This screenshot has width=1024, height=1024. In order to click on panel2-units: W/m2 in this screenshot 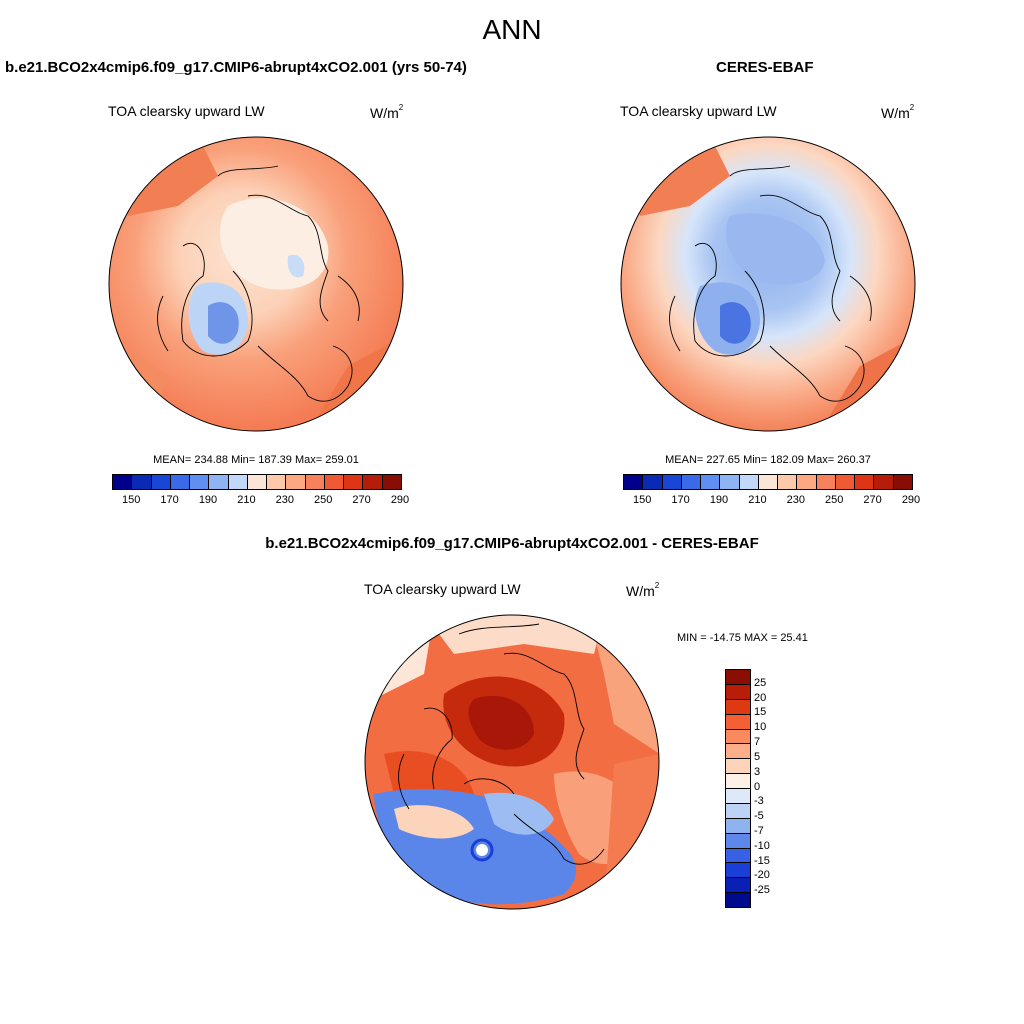, I will do `click(898, 112)`.